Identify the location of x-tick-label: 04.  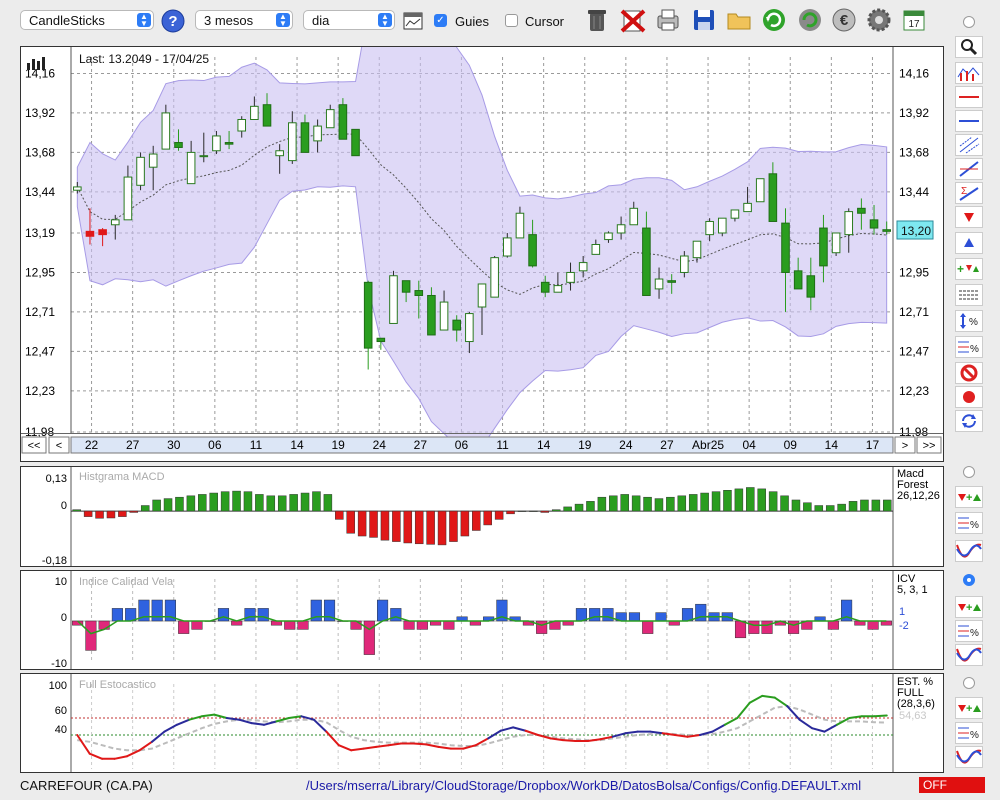
(749, 445).